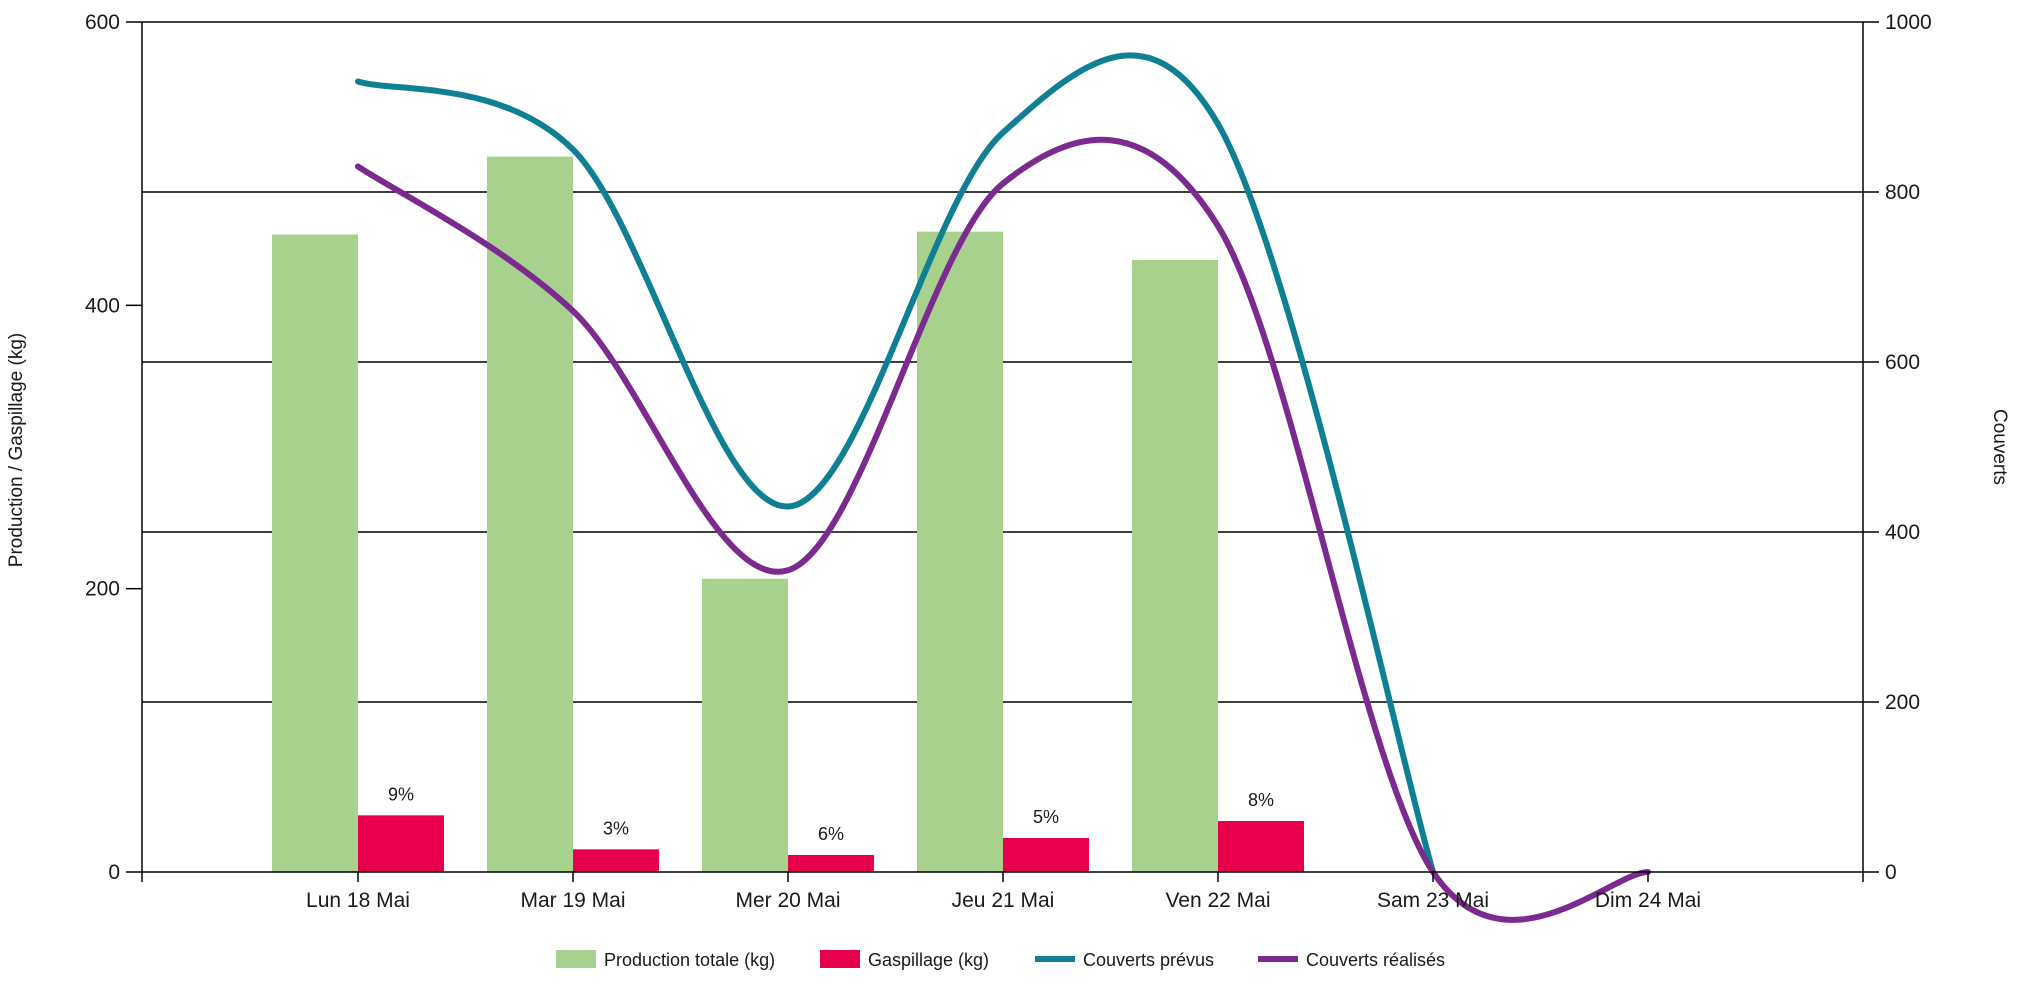 This screenshot has width=2024, height=1003. What do you see at coordinates (102, 589) in the screenshot?
I see `y-left-tick-label: 200` at bounding box center [102, 589].